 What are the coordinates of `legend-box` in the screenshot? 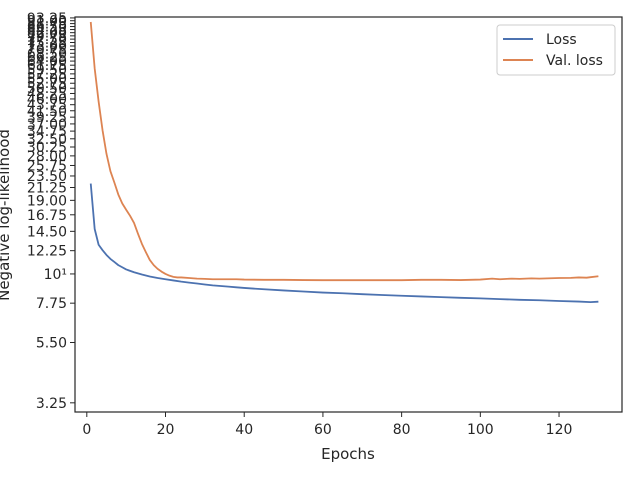 It's located at (556, 50).